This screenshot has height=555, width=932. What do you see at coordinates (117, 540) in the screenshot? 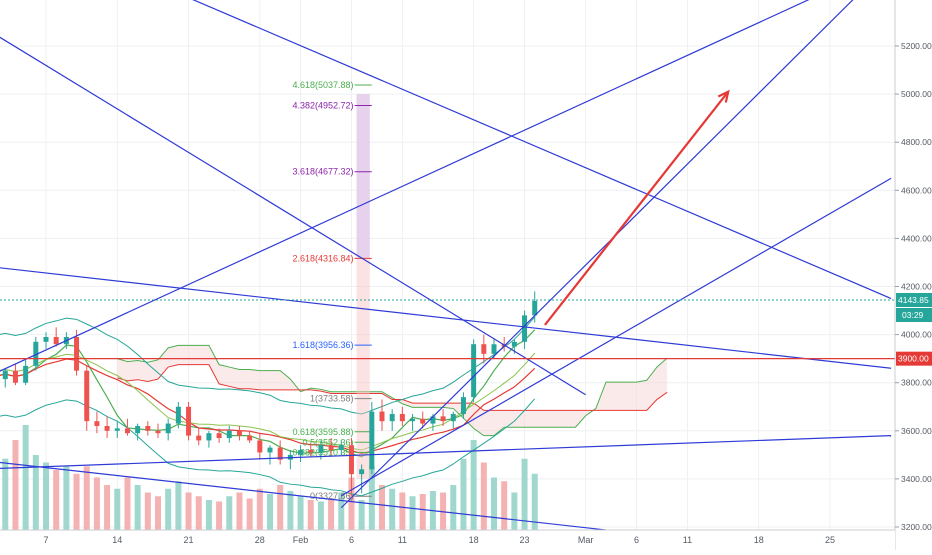
I see `time-tick-label: 14` at bounding box center [117, 540].